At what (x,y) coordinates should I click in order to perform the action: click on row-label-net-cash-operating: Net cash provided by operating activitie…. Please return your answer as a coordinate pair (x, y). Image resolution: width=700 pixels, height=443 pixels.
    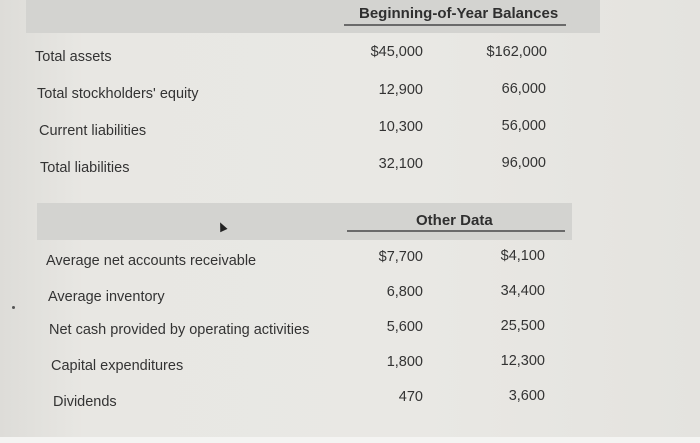
    Looking at the image, I should click on (179, 330).